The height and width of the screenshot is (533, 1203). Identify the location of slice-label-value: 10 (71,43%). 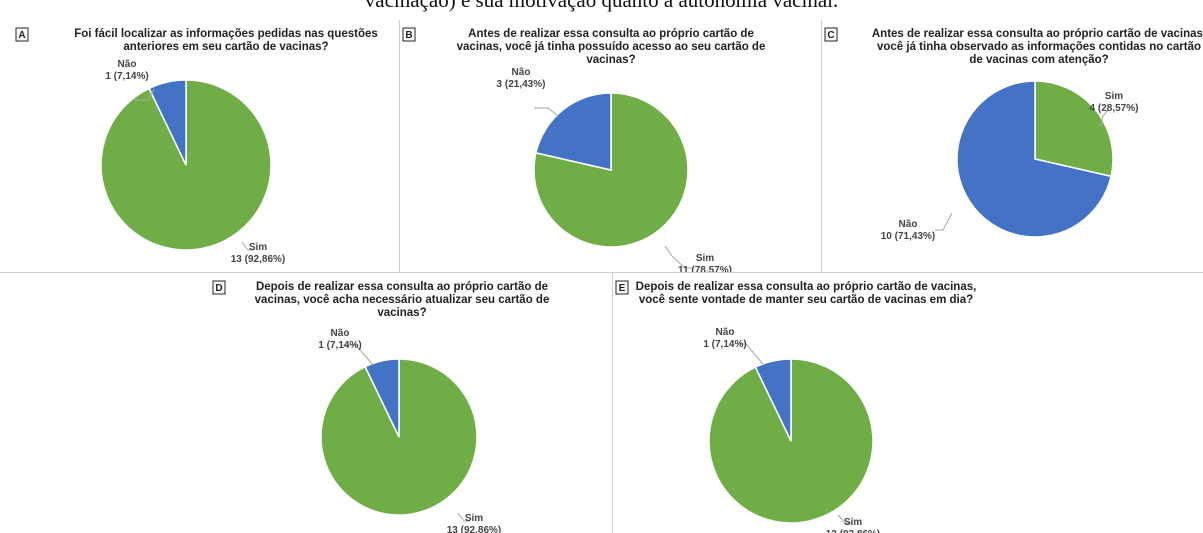
(908, 236).